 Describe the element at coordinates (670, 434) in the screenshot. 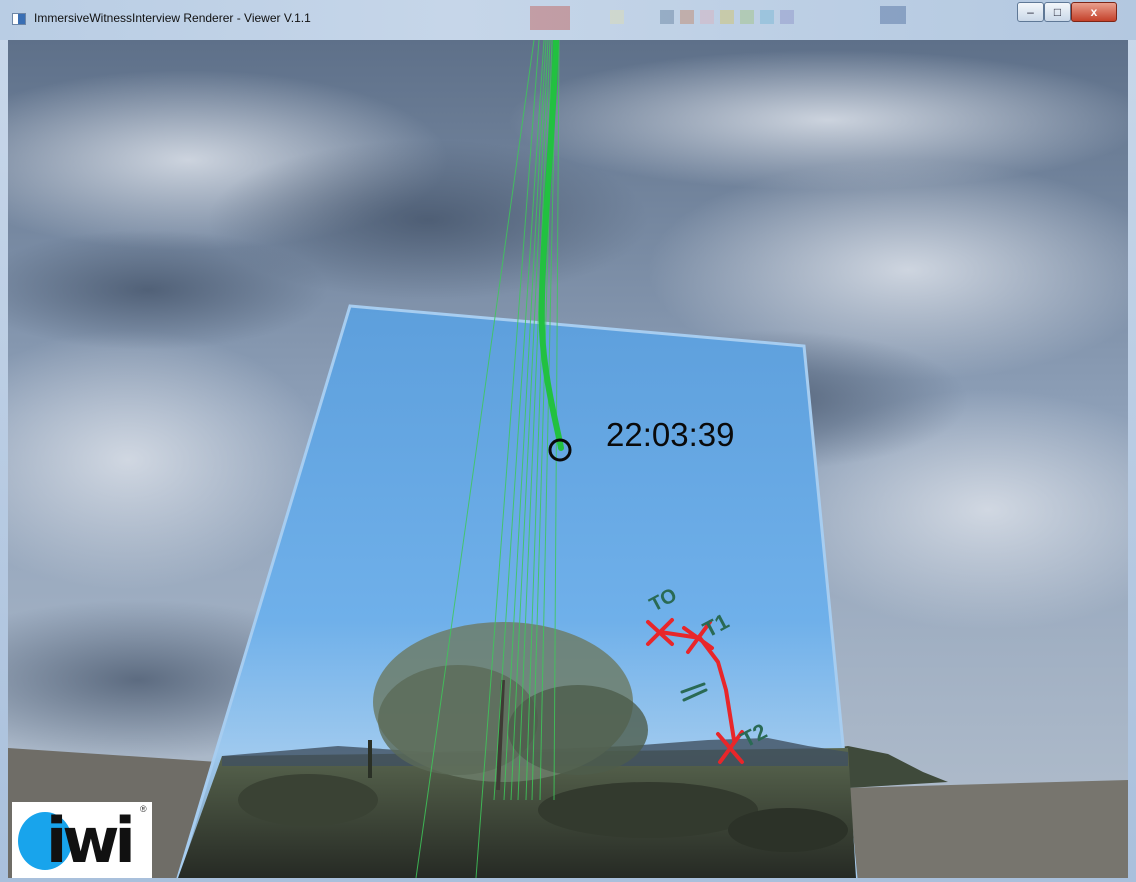

I see `timestamp-label: 22:03:39` at that location.